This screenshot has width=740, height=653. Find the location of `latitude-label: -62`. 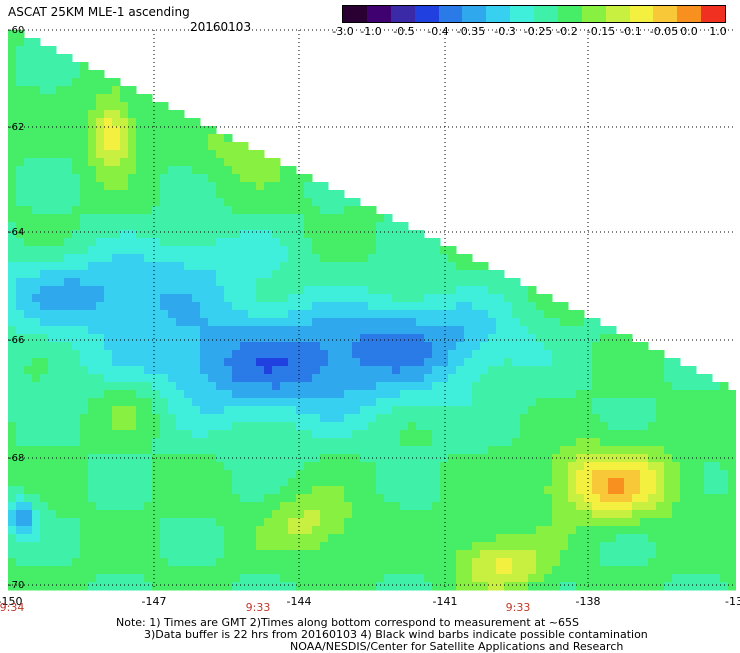

latitude-label: -62 is located at coordinates (16, 127).